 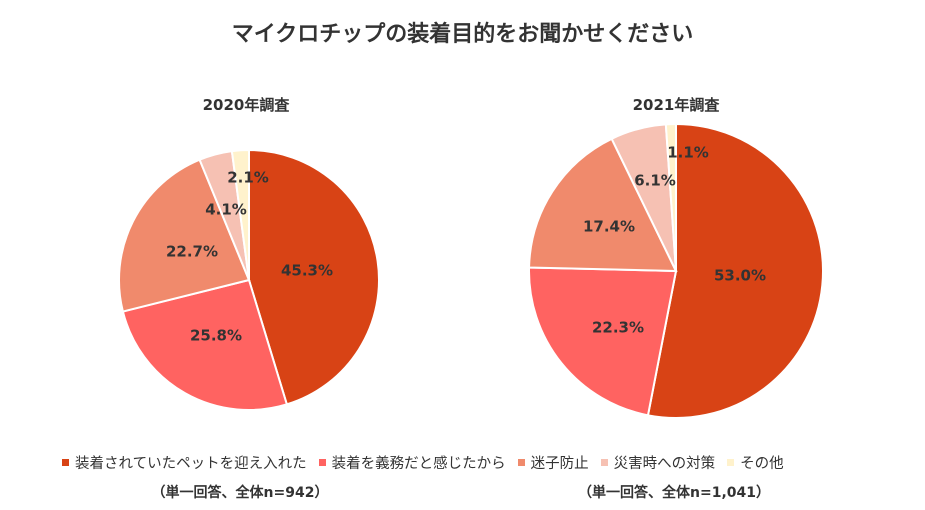 What do you see at coordinates (226, 210) in the screenshot?
I see `slice-value-label: 4.1%` at bounding box center [226, 210].